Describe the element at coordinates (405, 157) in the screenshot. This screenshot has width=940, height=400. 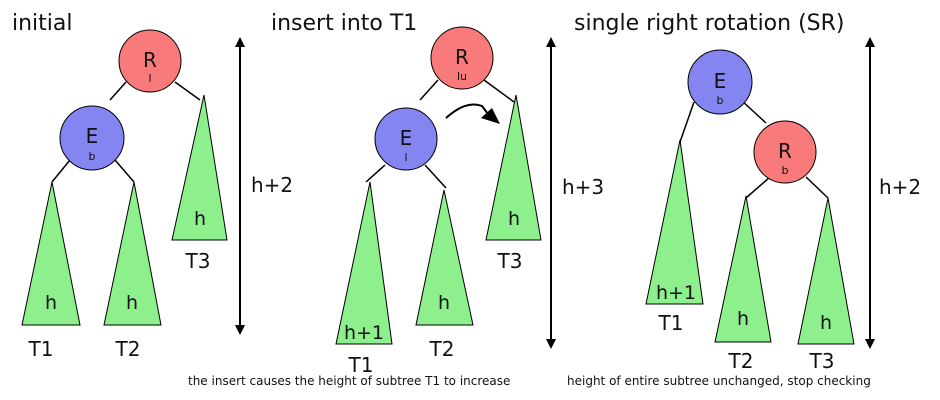
I see `node-e-balance: l` at that location.